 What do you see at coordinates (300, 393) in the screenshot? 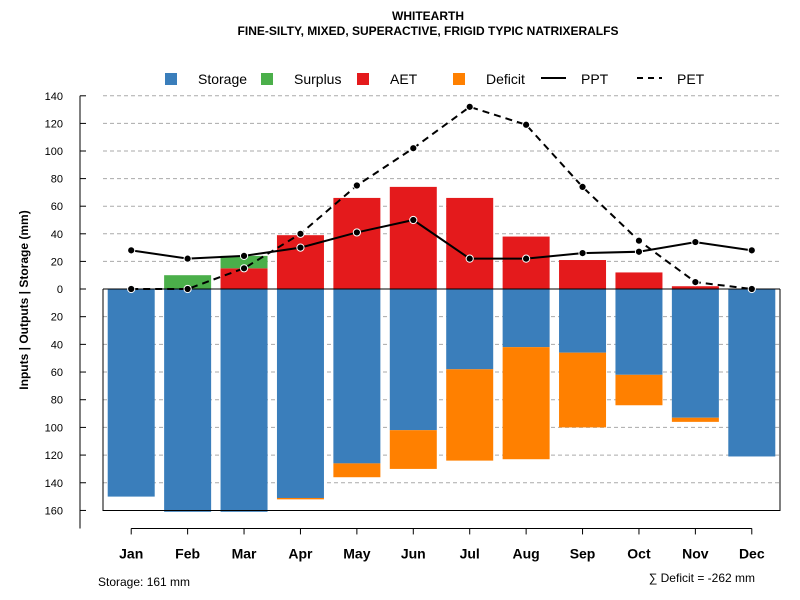
I see `bar-storage-apr` at bounding box center [300, 393].